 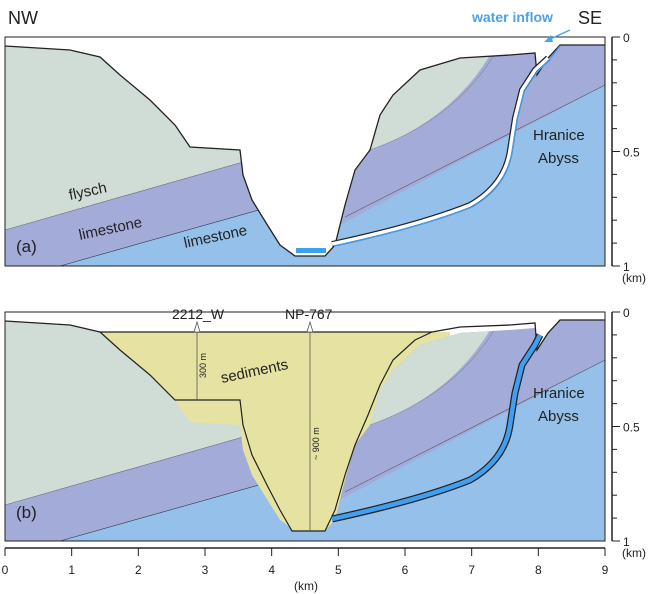 I want to click on abyss-label-line2: Abyss, so click(x=558, y=158).